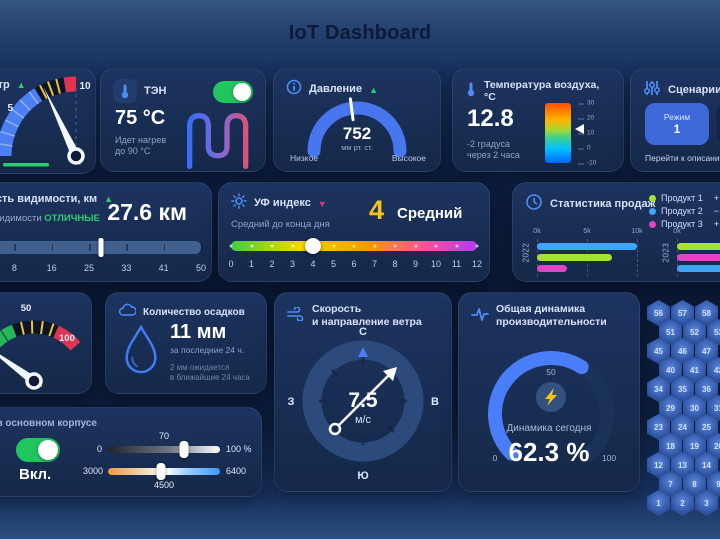 The width and height of the screenshot is (720, 539). What do you see at coordinates (67, 338) in the screenshot?
I see `gauge2-label-max: 100` at bounding box center [67, 338].